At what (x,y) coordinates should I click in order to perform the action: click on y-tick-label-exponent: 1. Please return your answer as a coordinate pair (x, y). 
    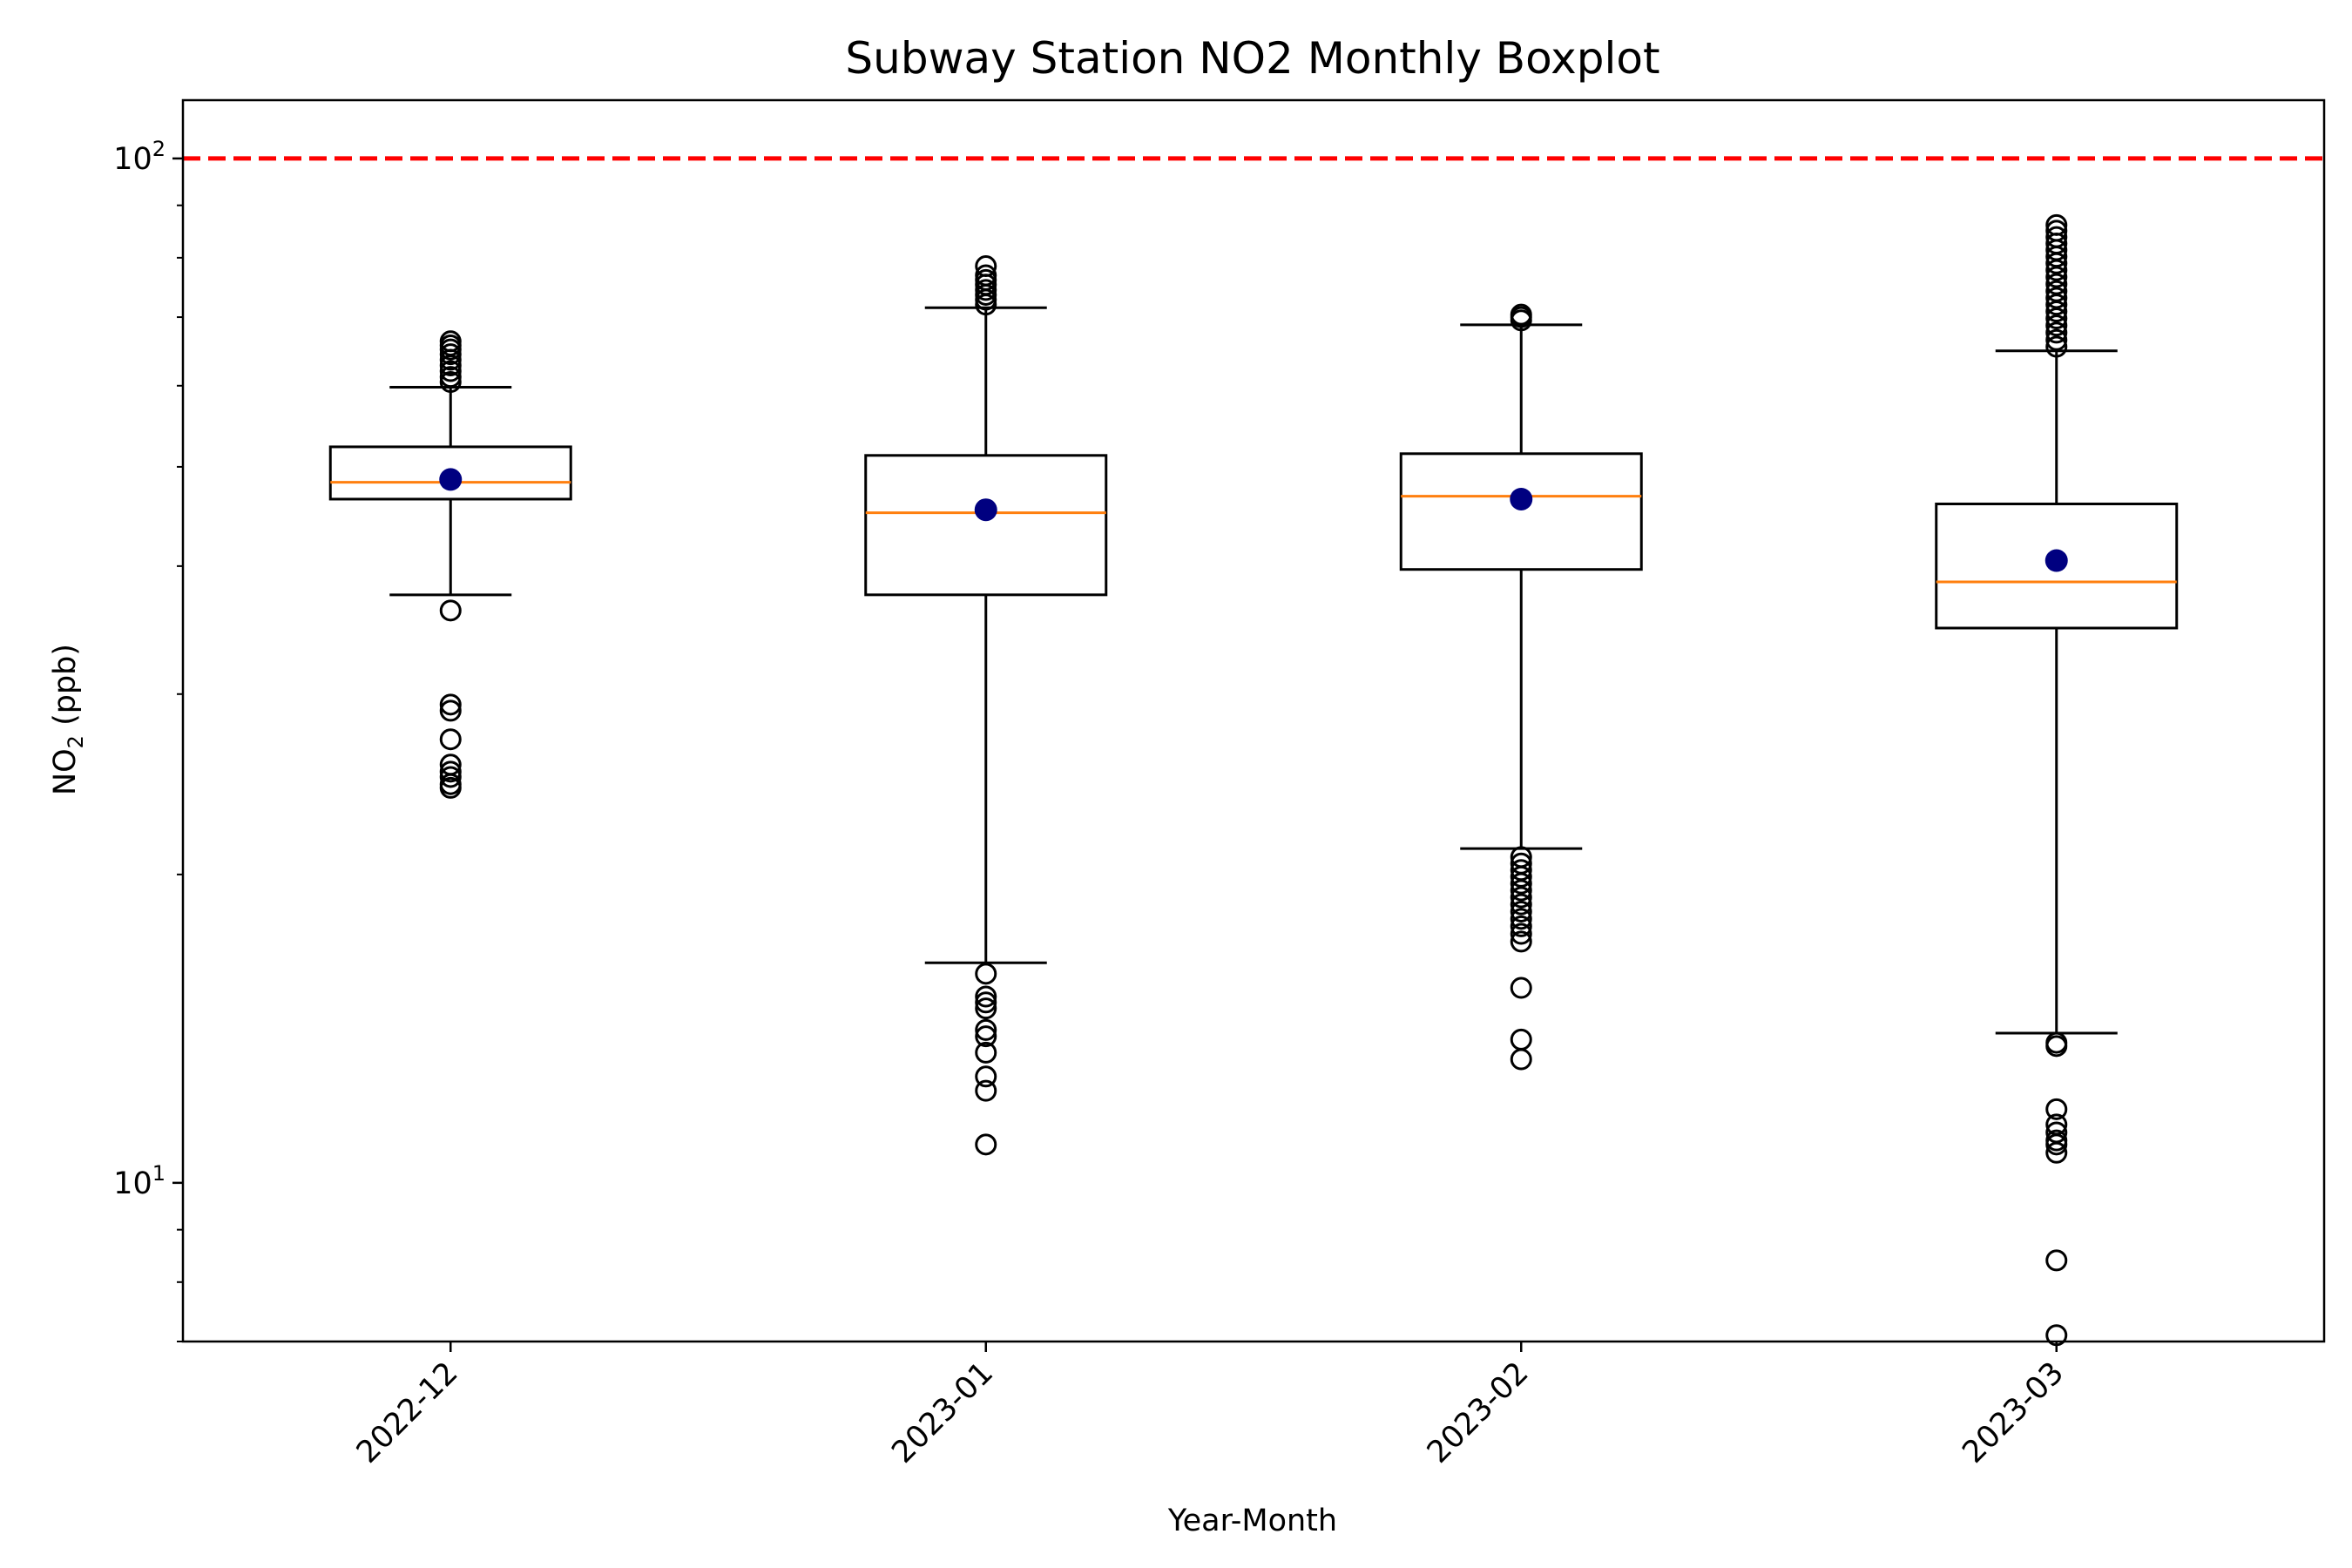
    Looking at the image, I should click on (159, 1173).